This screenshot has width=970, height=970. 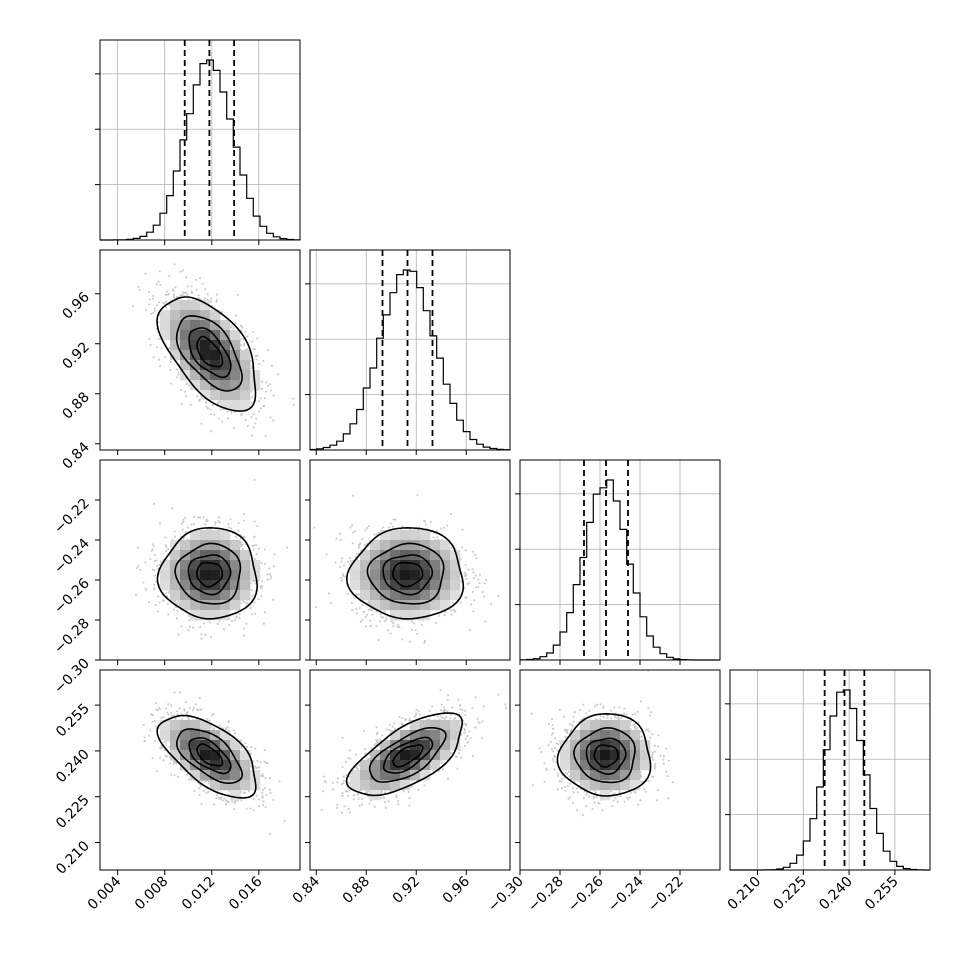 I want to click on y-tick-label-2-0: −0.30, so click(x=72, y=677).